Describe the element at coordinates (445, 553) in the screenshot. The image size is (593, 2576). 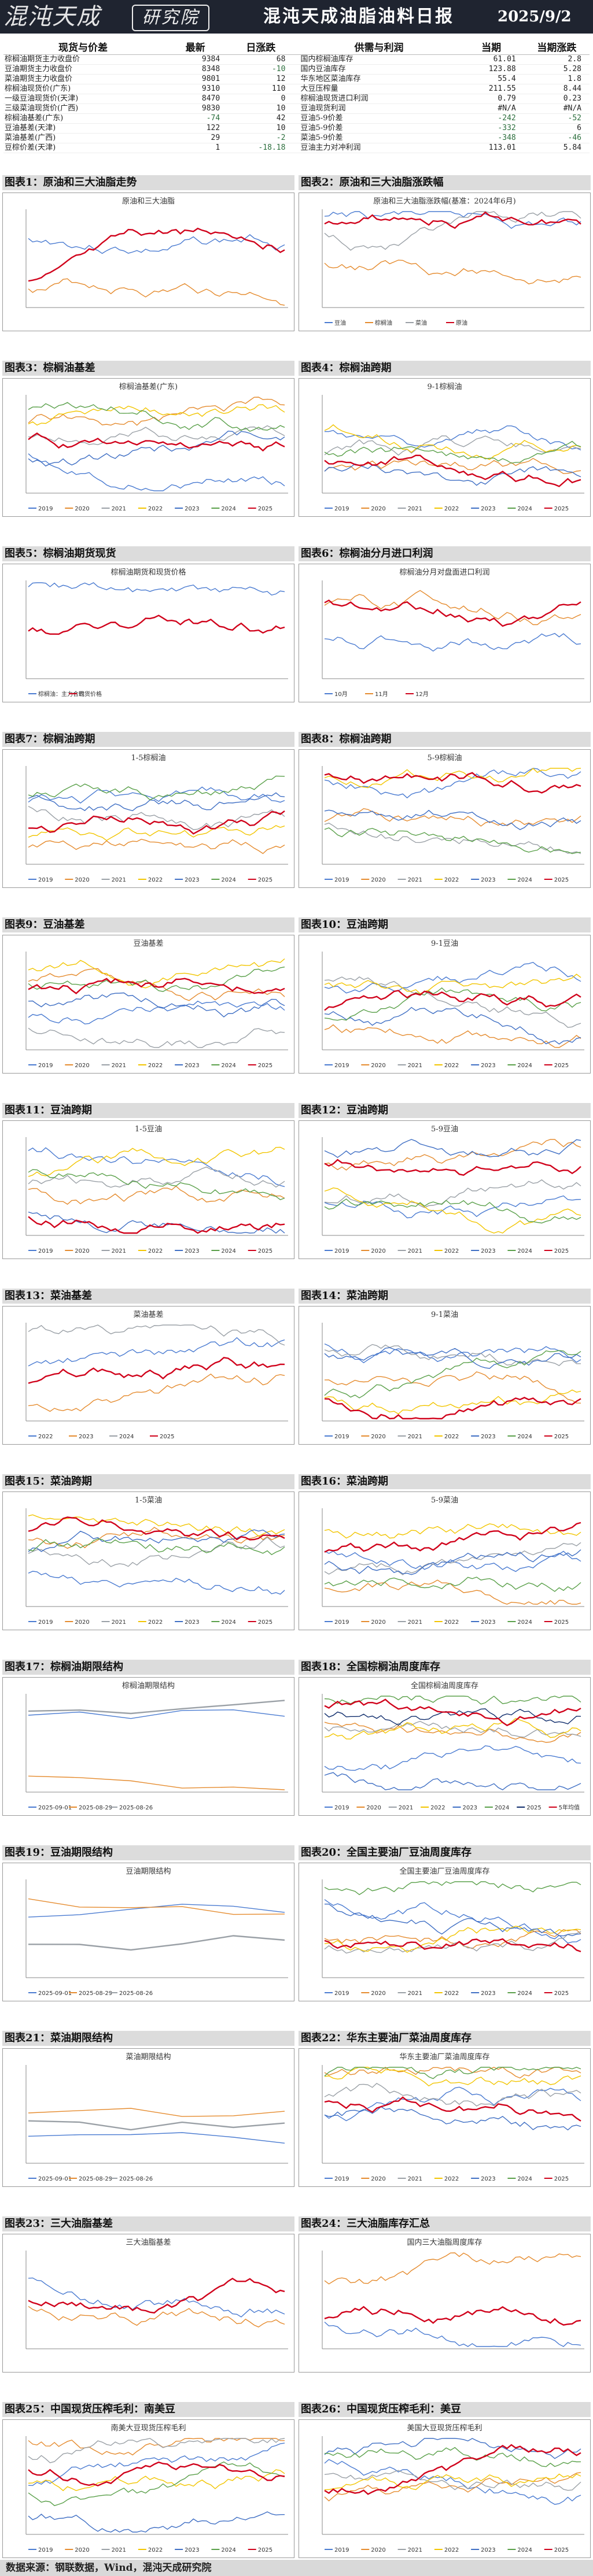
I see `chart-title: 图表6：棕榈油分月进口利润` at that location.